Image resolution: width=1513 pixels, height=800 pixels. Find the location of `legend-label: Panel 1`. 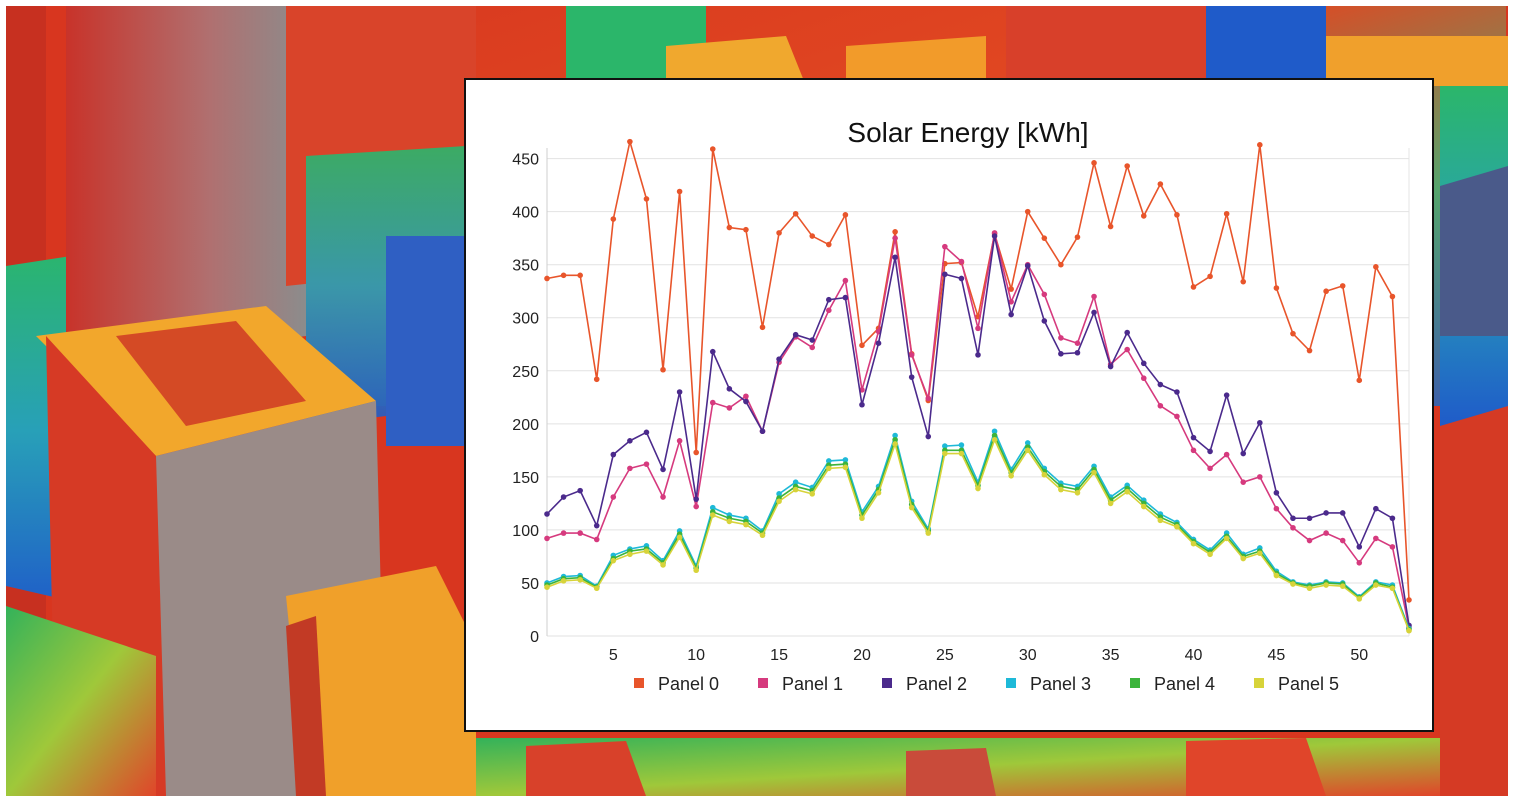

legend-label: Panel 1 is located at coordinates (812, 684).